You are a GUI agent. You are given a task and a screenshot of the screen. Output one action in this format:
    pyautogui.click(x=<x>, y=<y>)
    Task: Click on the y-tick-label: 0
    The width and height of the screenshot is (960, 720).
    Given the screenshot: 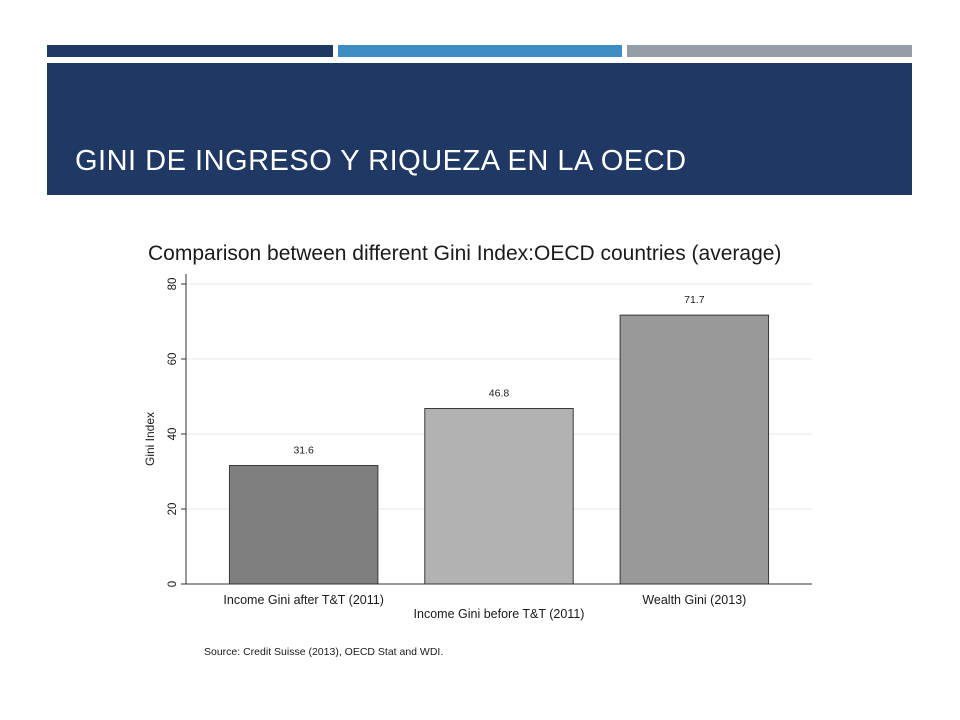 What is the action you would take?
    pyautogui.click(x=173, y=584)
    